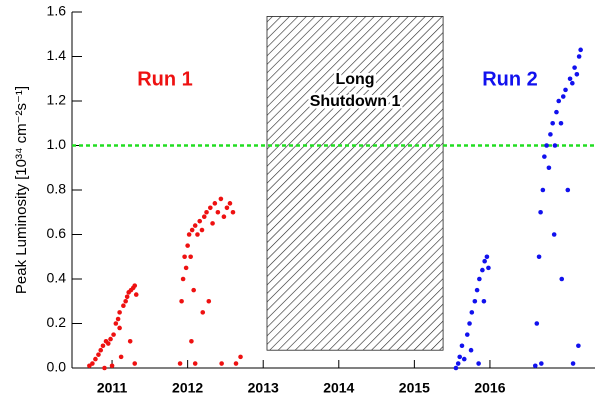  Describe the element at coordinates (263, 388) in the screenshot. I see `x-tick-label: 2013` at that location.